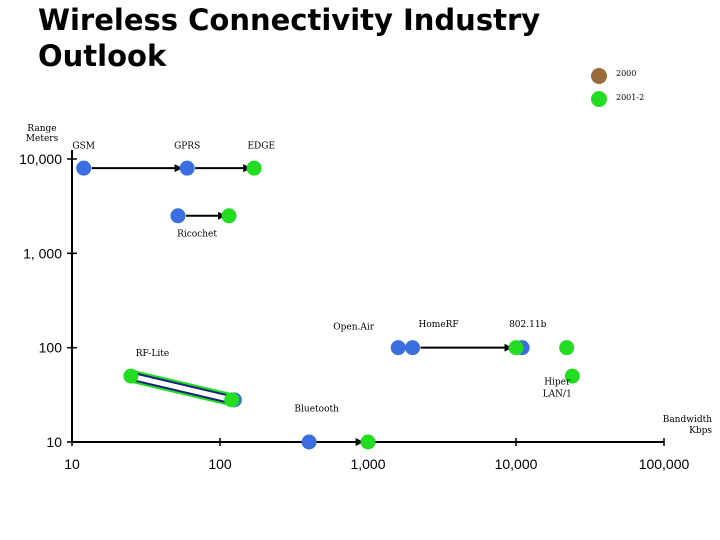 The width and height of the screenshot is (720, 540). Describe the element at coordinates (54, 442) in the screenshot. I see `y-tick-label: 10` at that location.